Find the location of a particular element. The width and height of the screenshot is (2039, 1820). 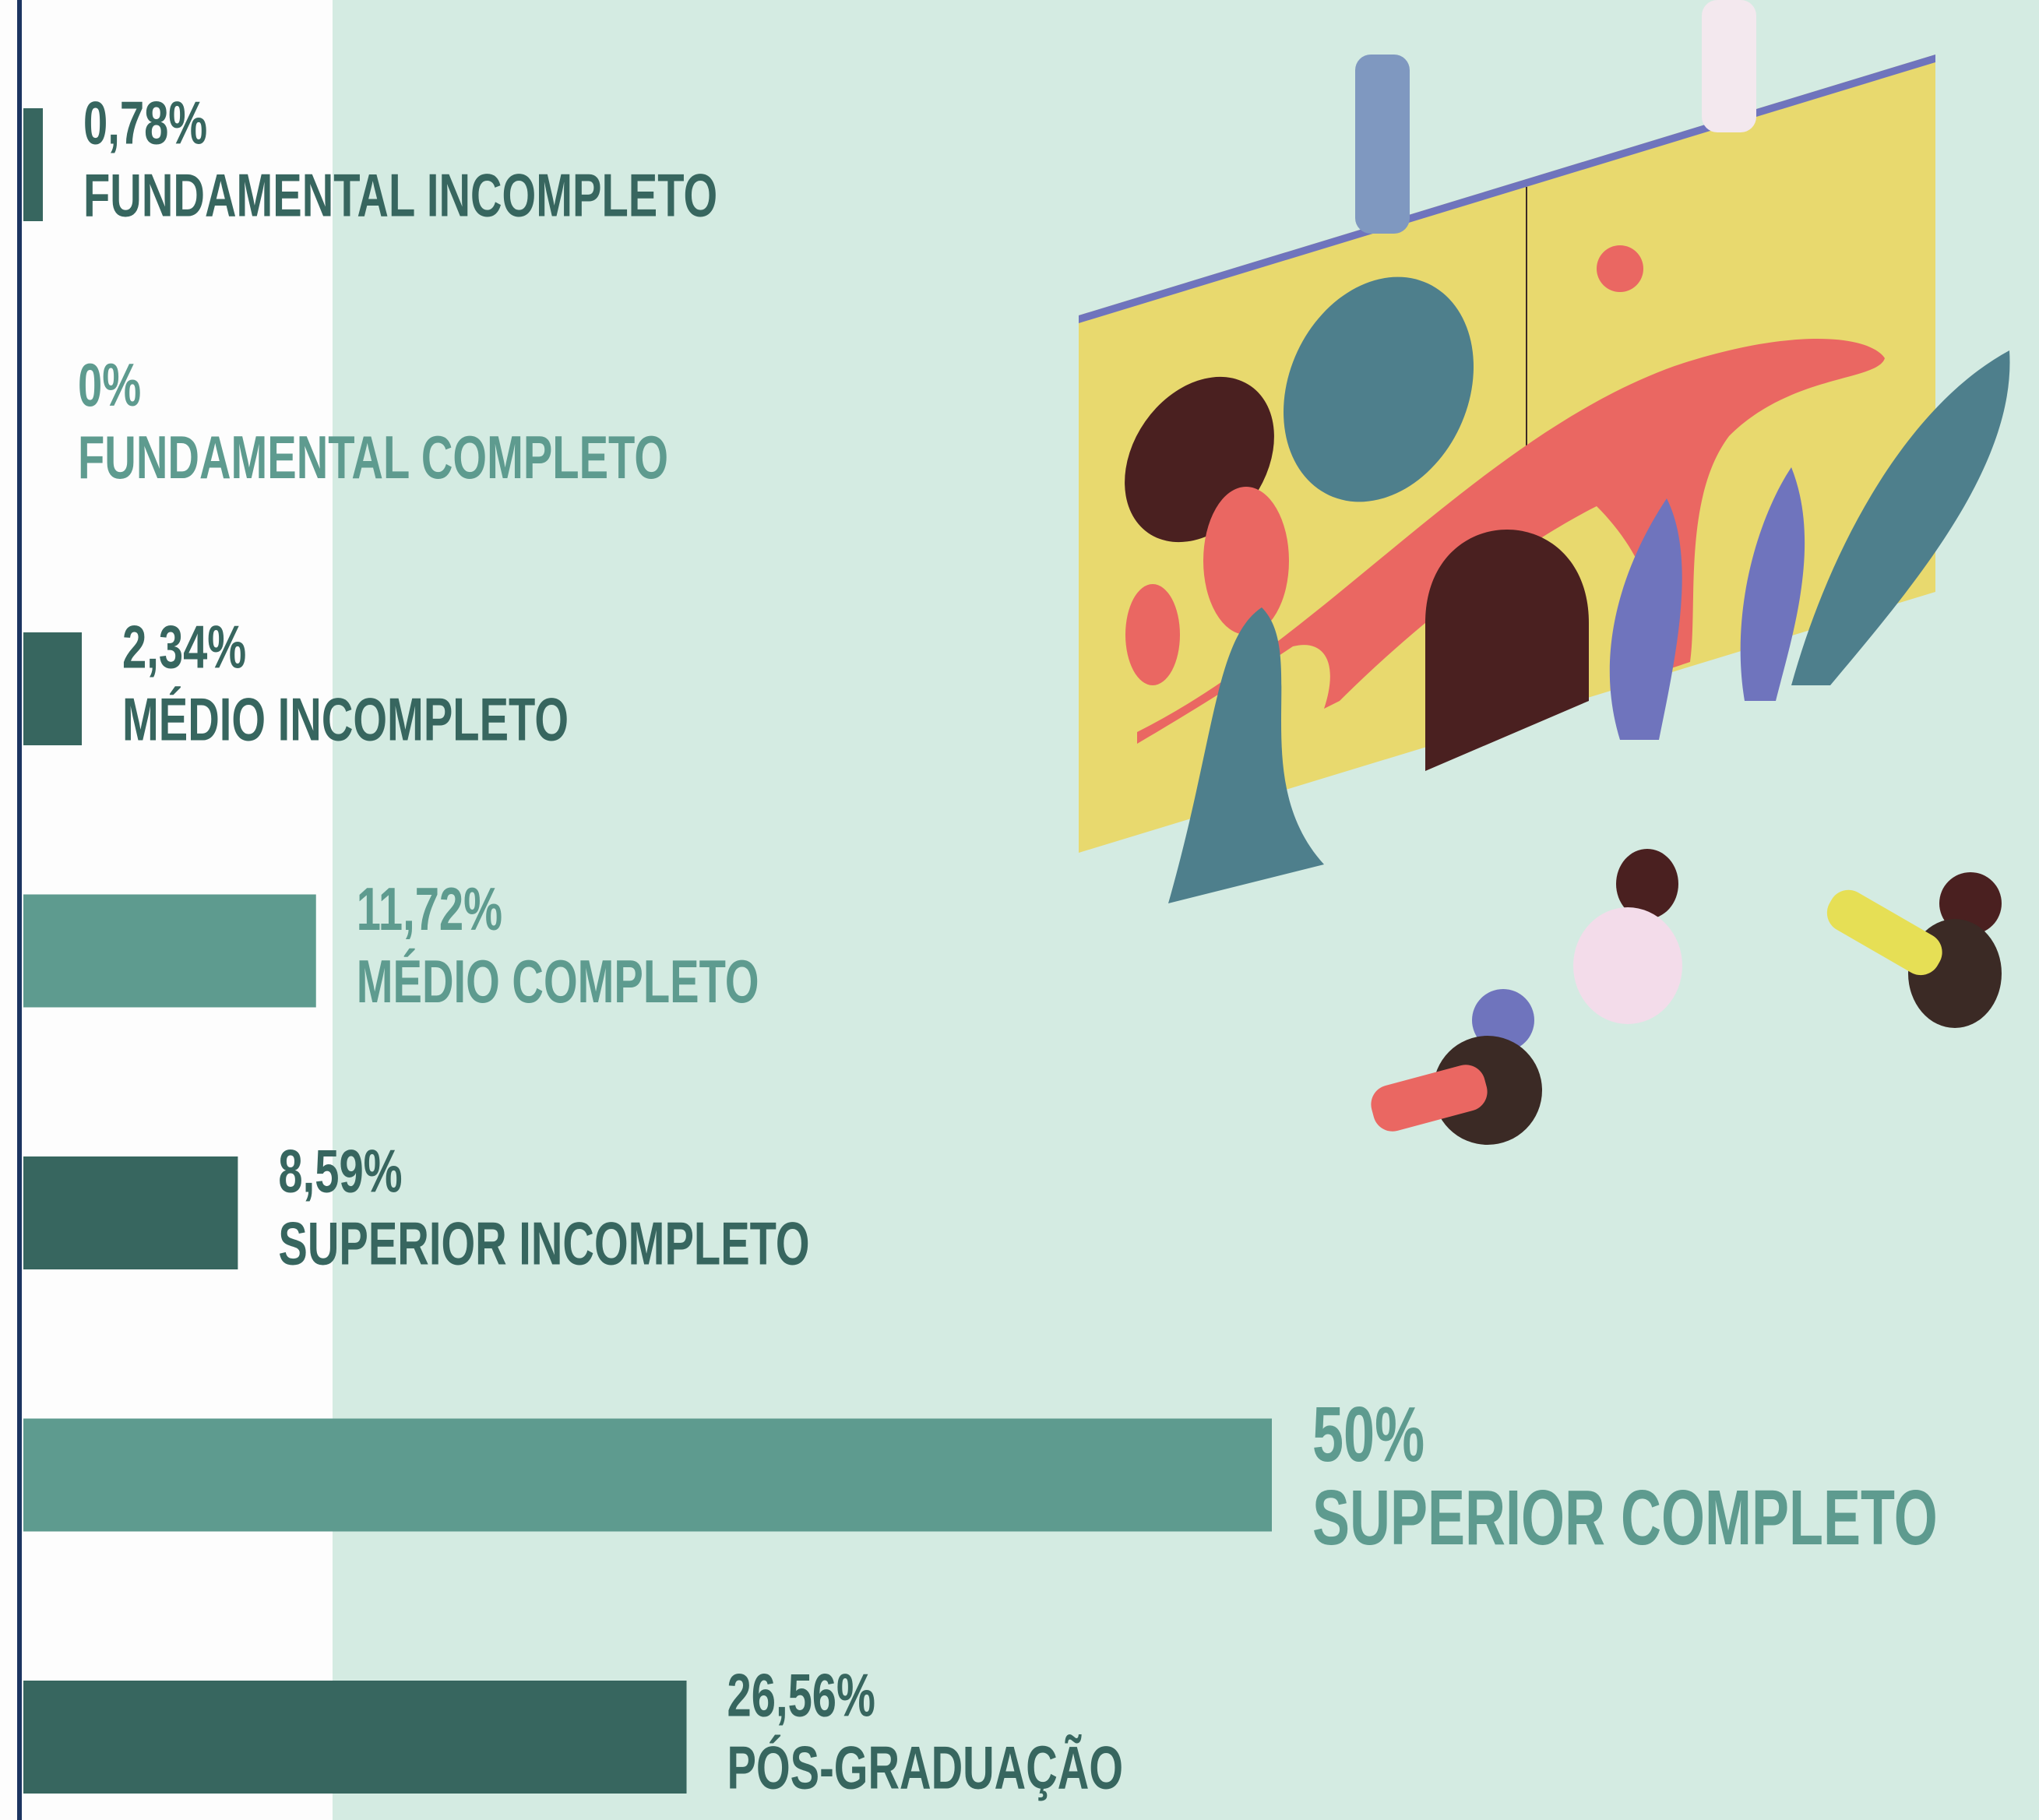

value-label: 0,78% is located at coordinates (145, 123).